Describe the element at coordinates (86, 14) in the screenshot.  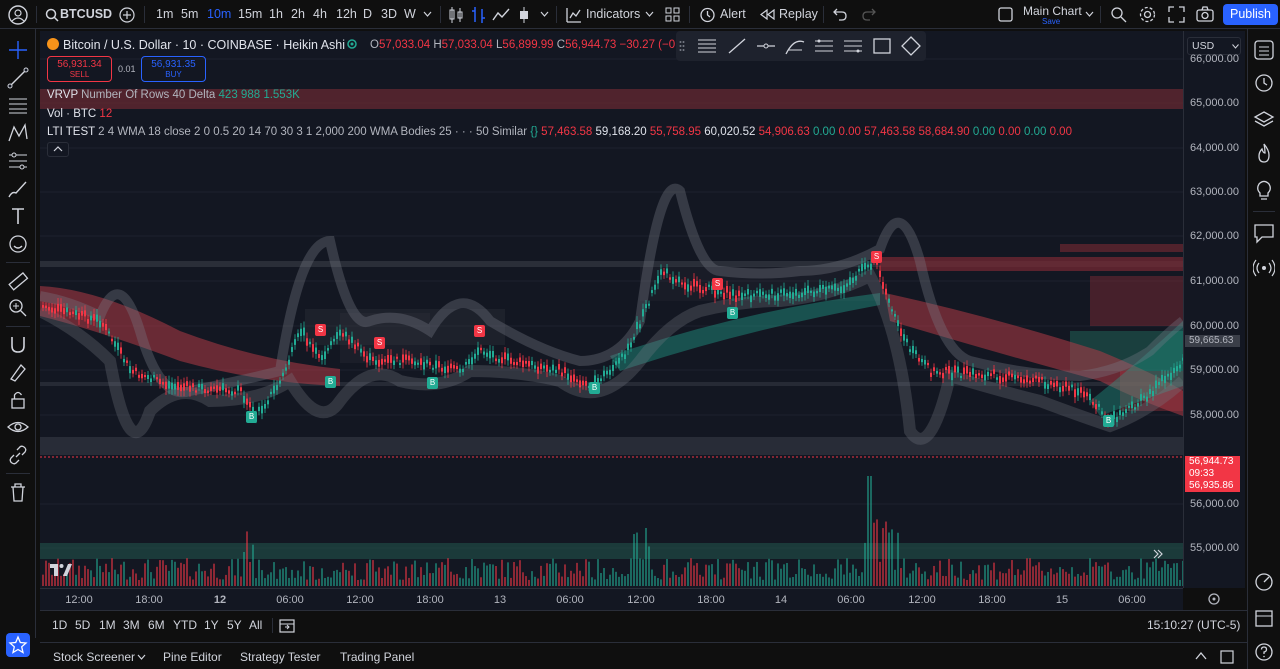
I see `symbol-search: BTCUSD` at that location.